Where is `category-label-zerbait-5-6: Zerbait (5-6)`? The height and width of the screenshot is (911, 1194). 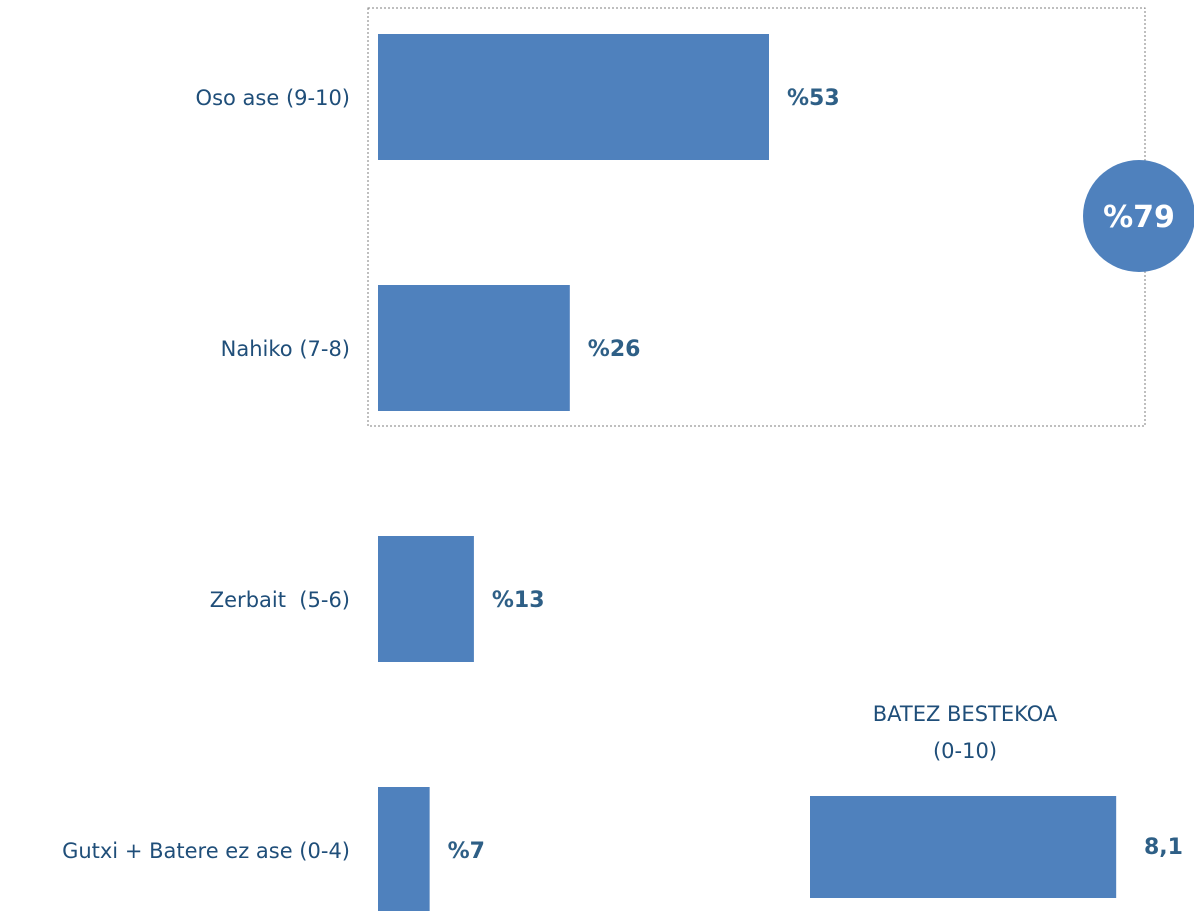
category-label-zerbait-5-6: Zerbait (5-6) is located at coordinates (280, 600).